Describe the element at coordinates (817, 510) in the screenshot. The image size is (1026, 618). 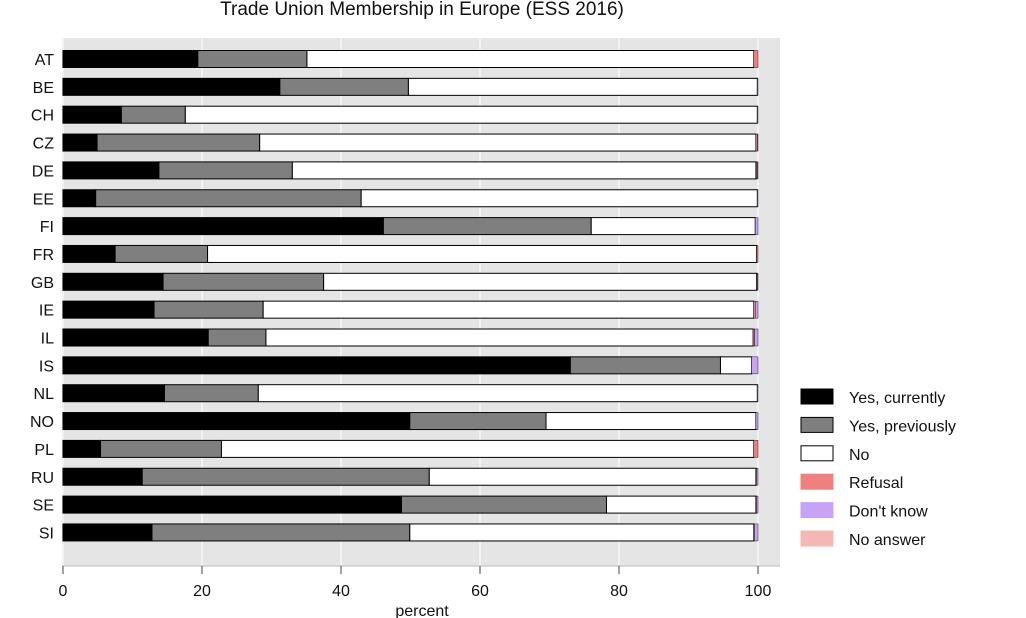
I see `legend-swatch-don-t-know` at that location.